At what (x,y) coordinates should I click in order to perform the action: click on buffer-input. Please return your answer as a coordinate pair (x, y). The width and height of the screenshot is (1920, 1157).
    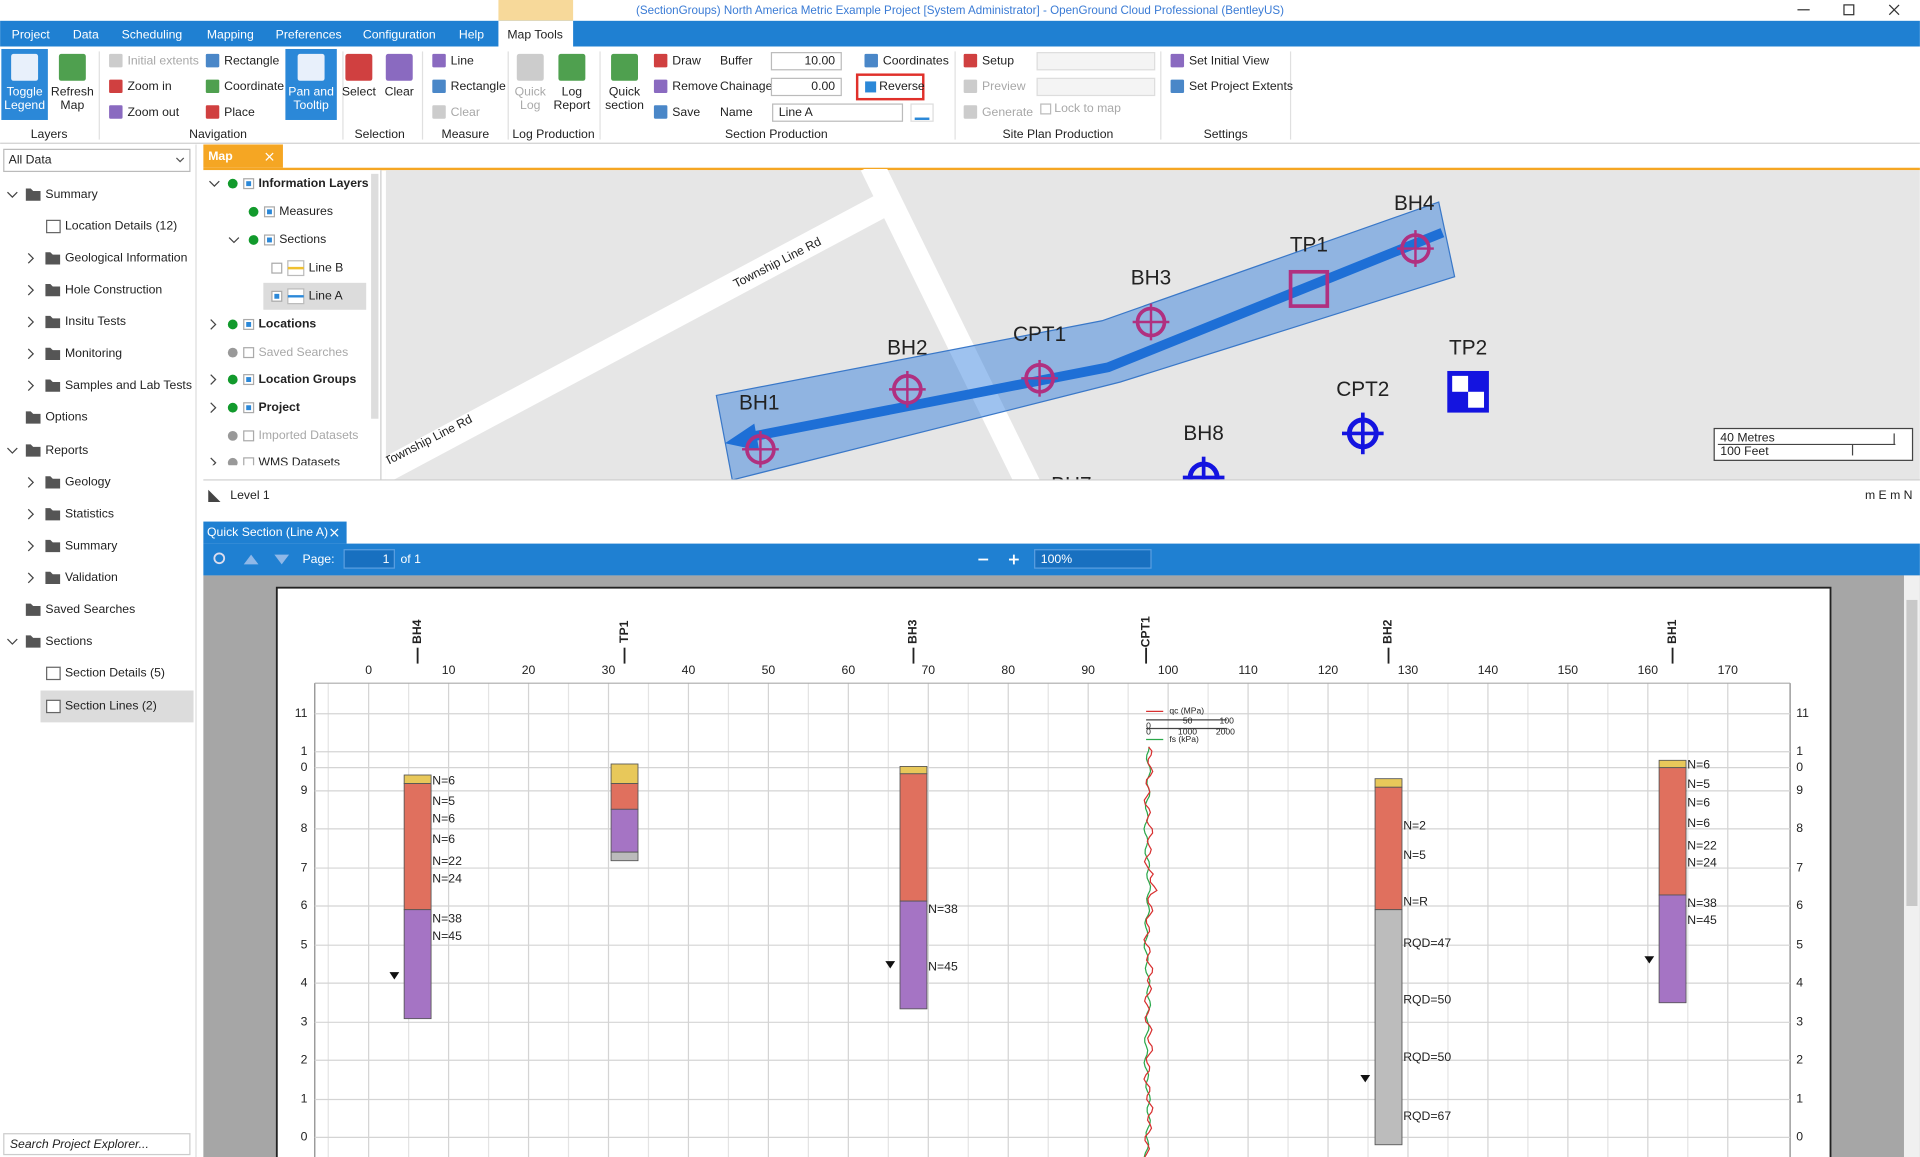
    Looking at the image, I should click on (806, 61).